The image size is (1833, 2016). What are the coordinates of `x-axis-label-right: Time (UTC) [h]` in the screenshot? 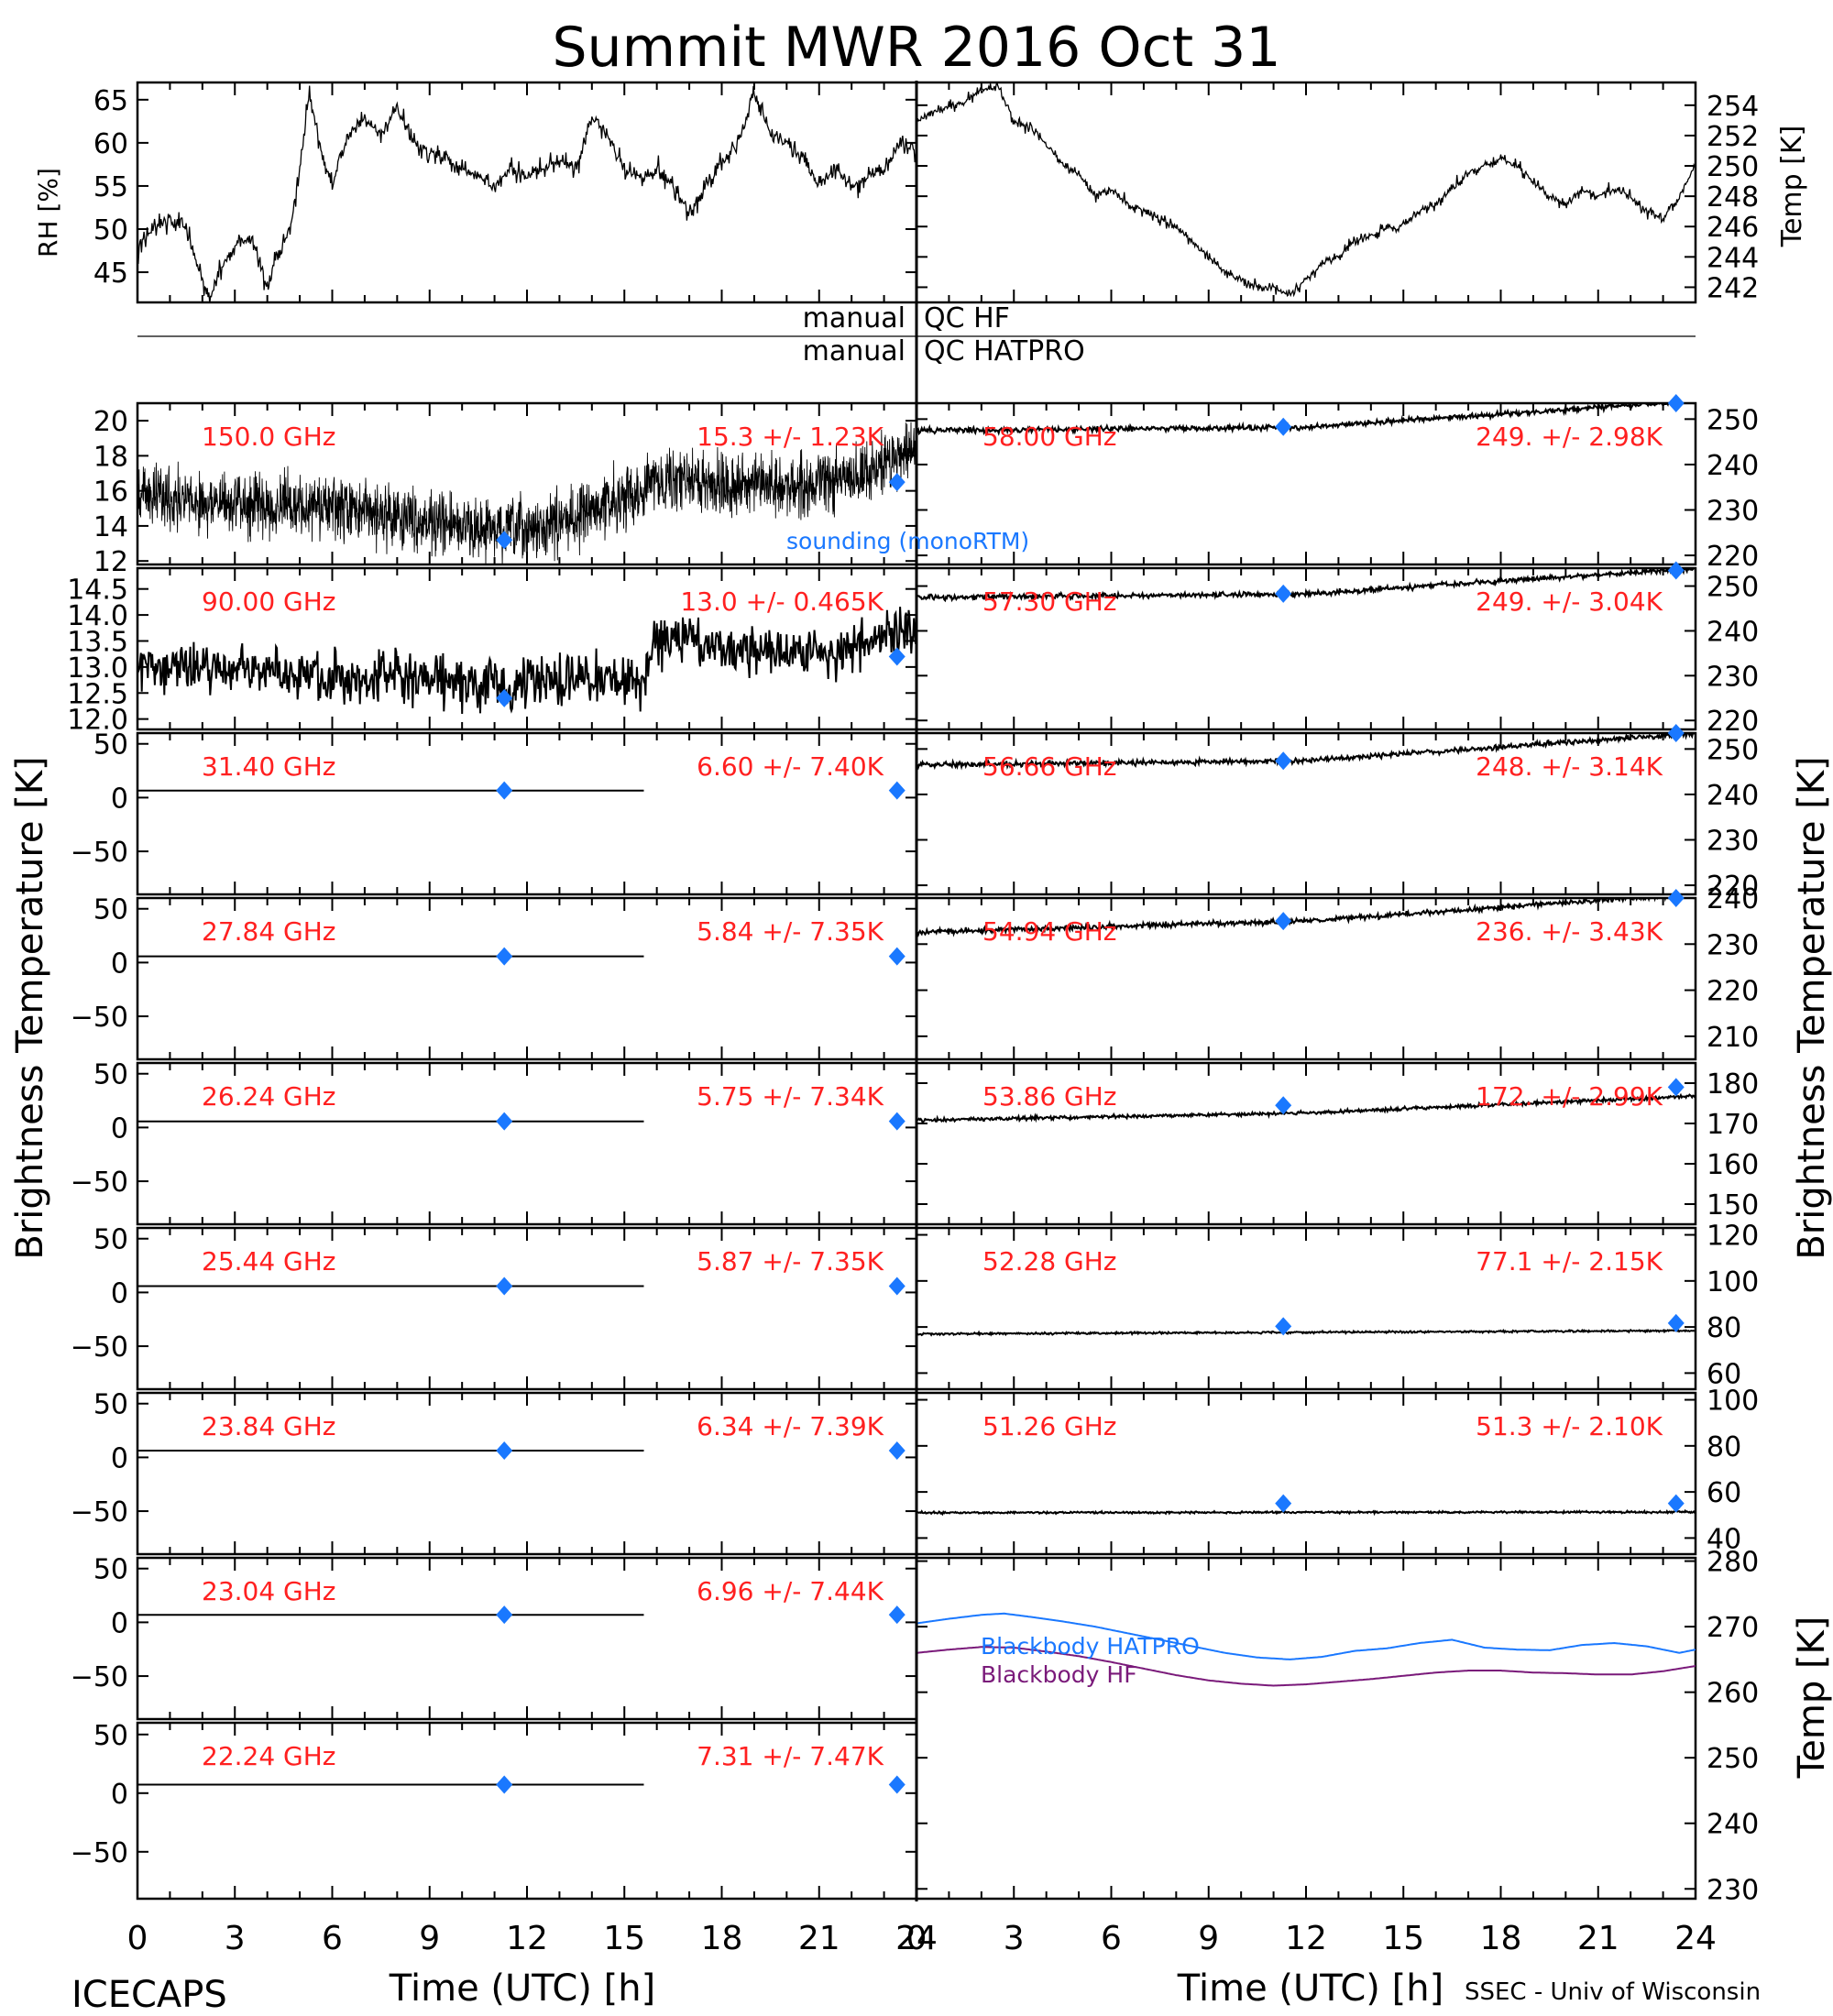 It's located at (1310, 1988).